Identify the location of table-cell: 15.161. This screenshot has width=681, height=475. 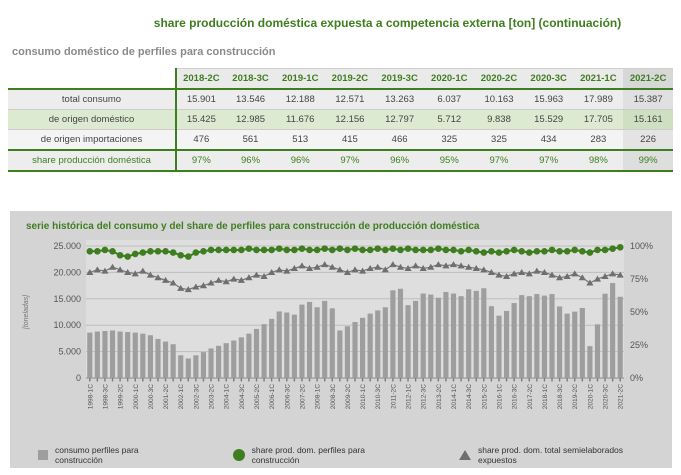
(648, 119).